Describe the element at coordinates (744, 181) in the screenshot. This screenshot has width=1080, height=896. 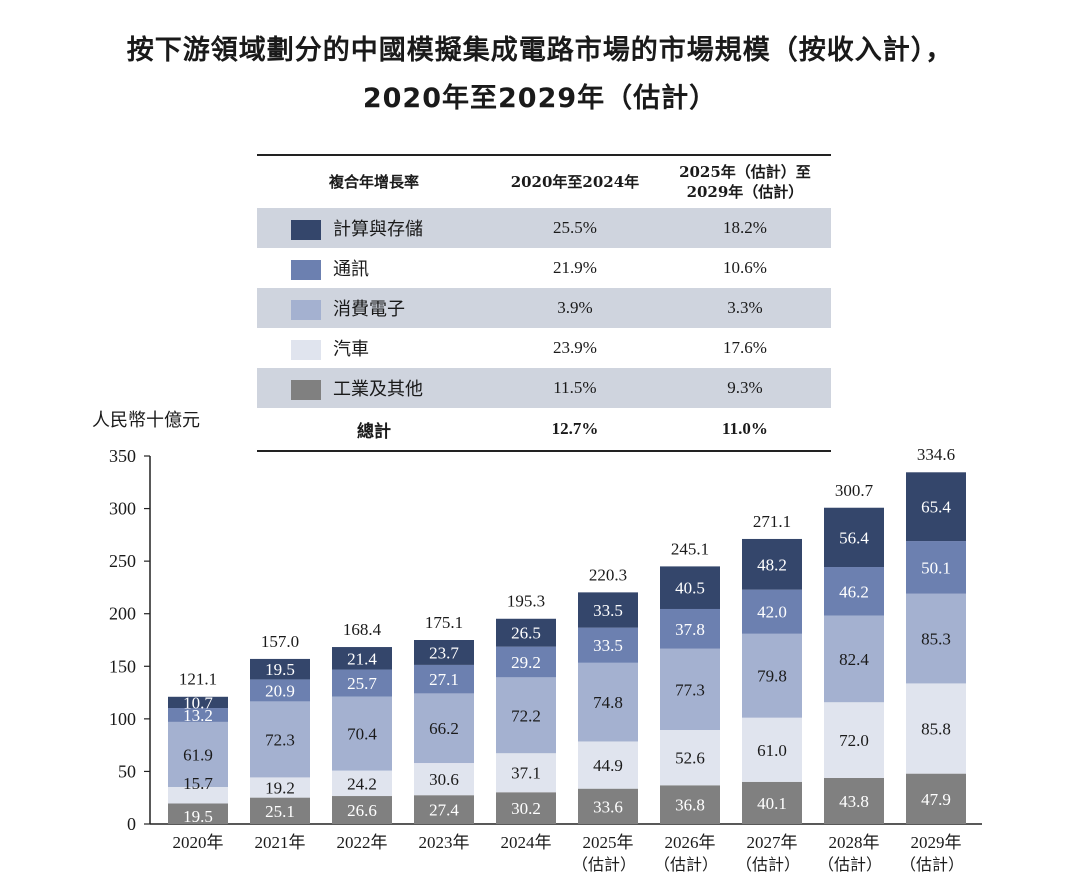
I see `cagr-header-period2: 2025年（估計）至 2029年（估計）` at that location.